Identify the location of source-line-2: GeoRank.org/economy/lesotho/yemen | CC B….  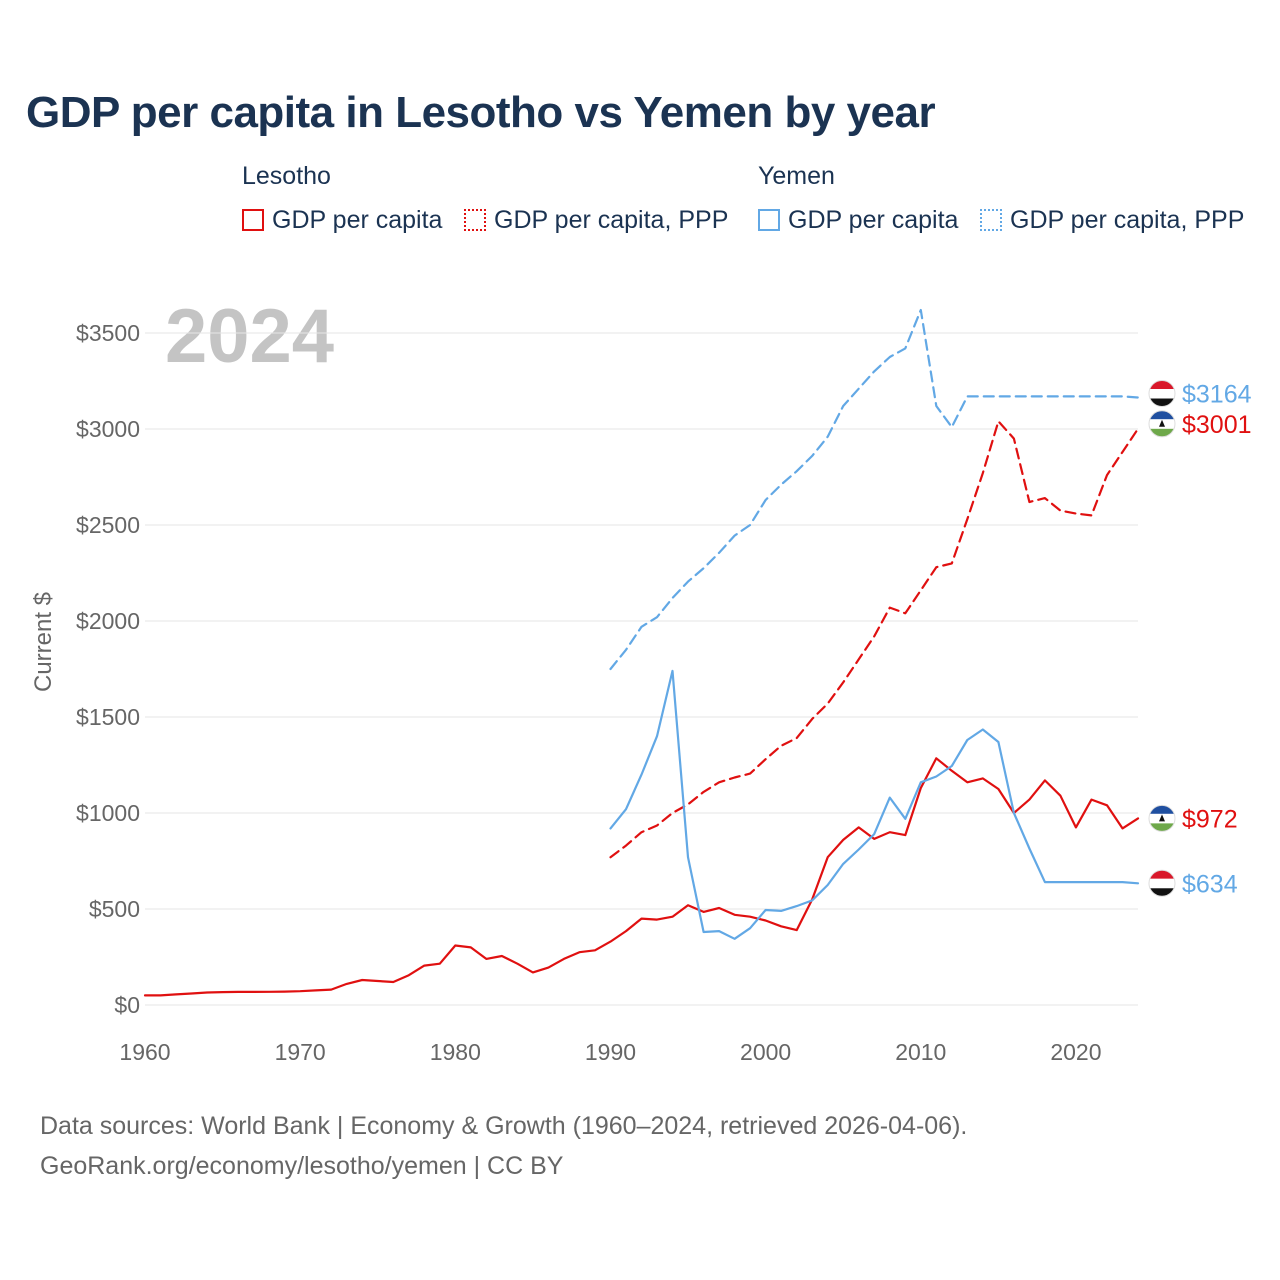
(302, 1166).